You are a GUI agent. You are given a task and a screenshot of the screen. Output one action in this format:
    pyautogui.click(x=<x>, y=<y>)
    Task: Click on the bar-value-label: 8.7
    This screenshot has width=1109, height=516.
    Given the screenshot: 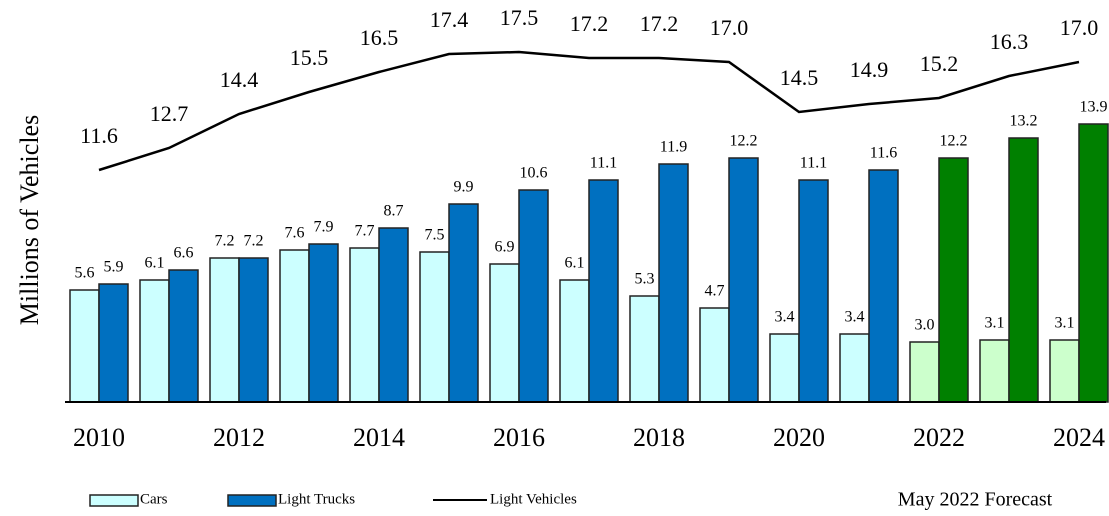 What is the action you would take?
    pyautogui.click(x=394, y=211)
    